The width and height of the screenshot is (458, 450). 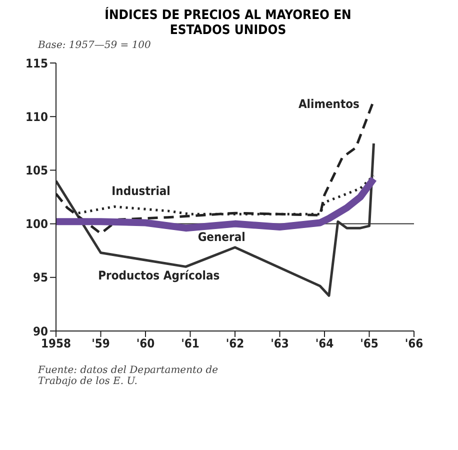 I want to click on x-tick-label: '59, so click(x=101, y=343).